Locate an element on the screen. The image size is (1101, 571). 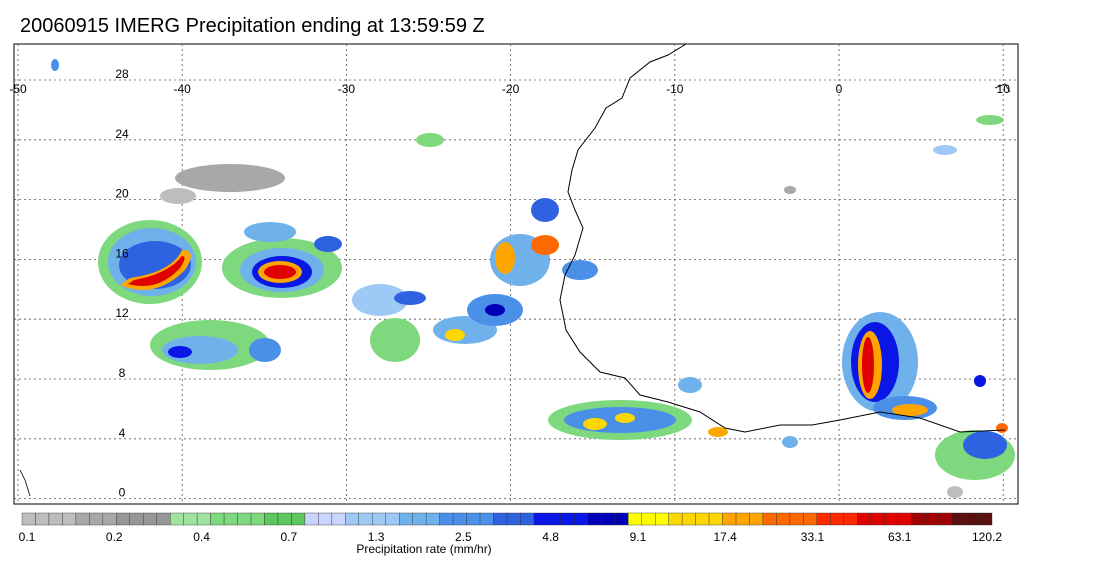
lat-tick-label: 16 is located at coordinates (122, 253).